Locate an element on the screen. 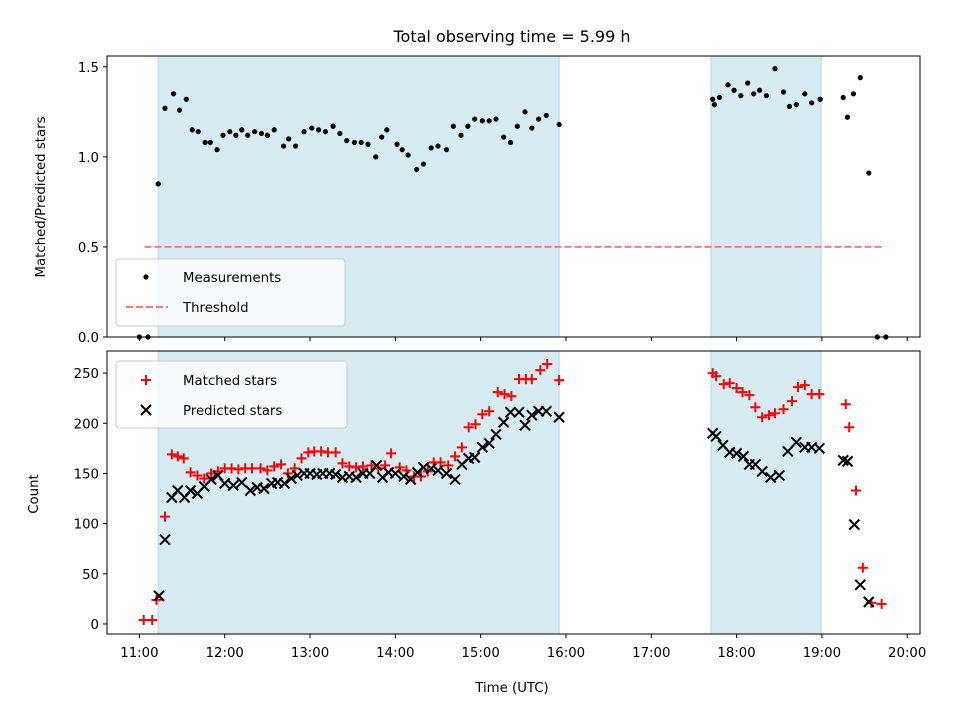 Image resolution: width=960 pixels, height=720 pixels. top-y-axis-label: Matched/Predicted stars is located at coordinates (41, 196).